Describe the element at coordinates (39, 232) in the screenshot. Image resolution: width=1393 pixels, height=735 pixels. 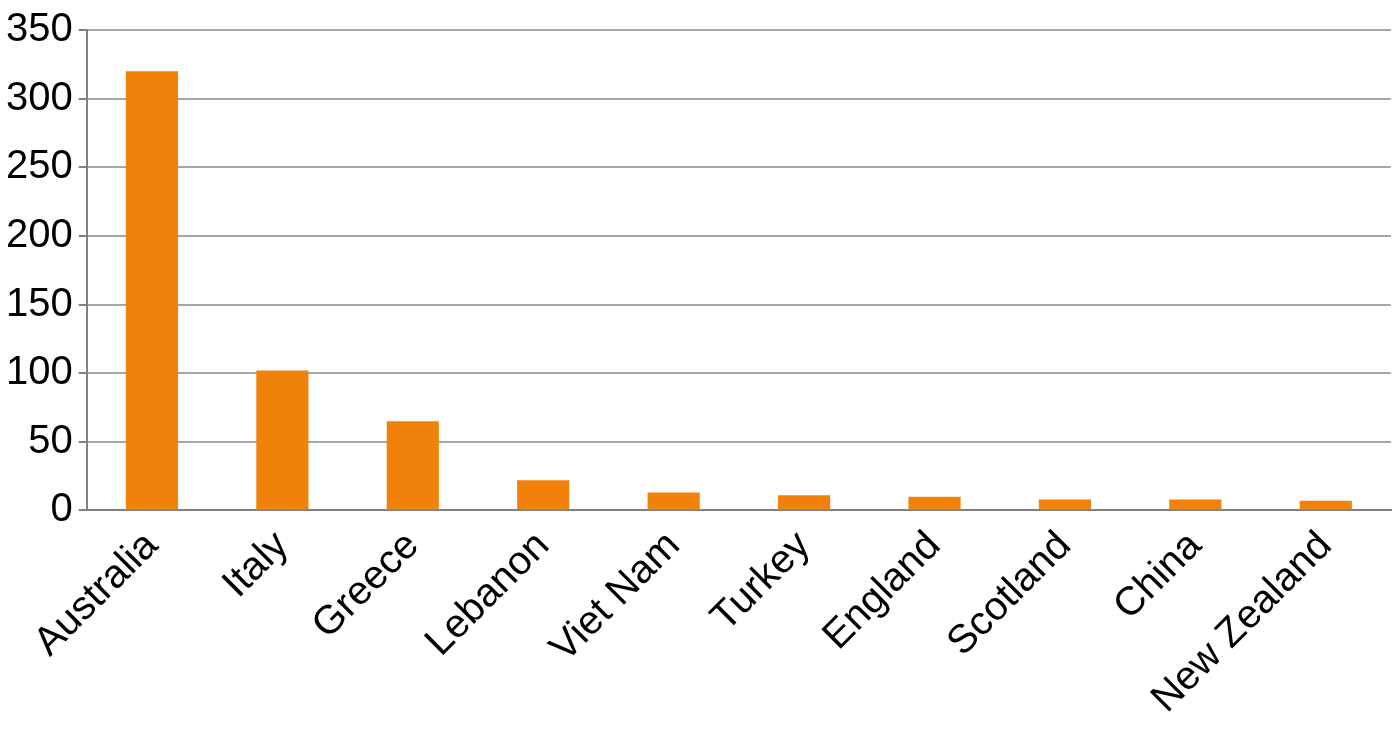
I see `y-tick-label: 200` at that location.